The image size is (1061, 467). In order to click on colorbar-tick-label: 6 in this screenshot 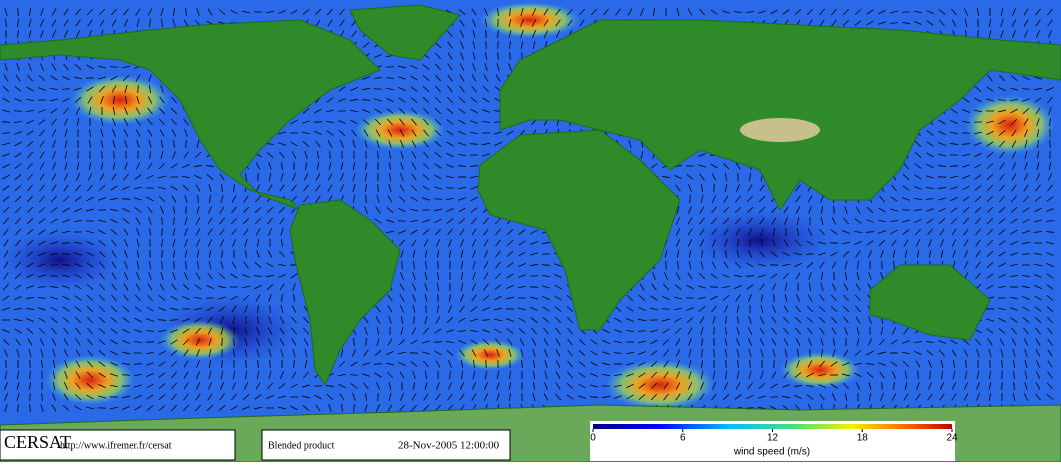, I will do `click(683, 438)`.